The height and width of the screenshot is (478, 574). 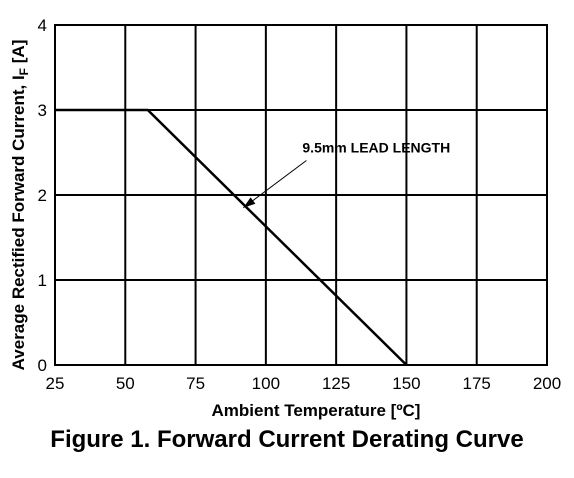 What do you see at coordinates (18, 222) in the screenshot?
I see `y-axis-label-main: Average Rectified Forward Current, I` at bounding box center [18, 222].